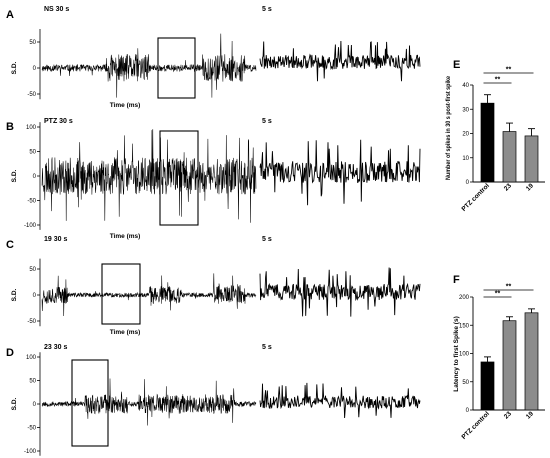  Describe the element at coordinates (456, 280) in the screenshot. I see `panel-letter: F` at that location.